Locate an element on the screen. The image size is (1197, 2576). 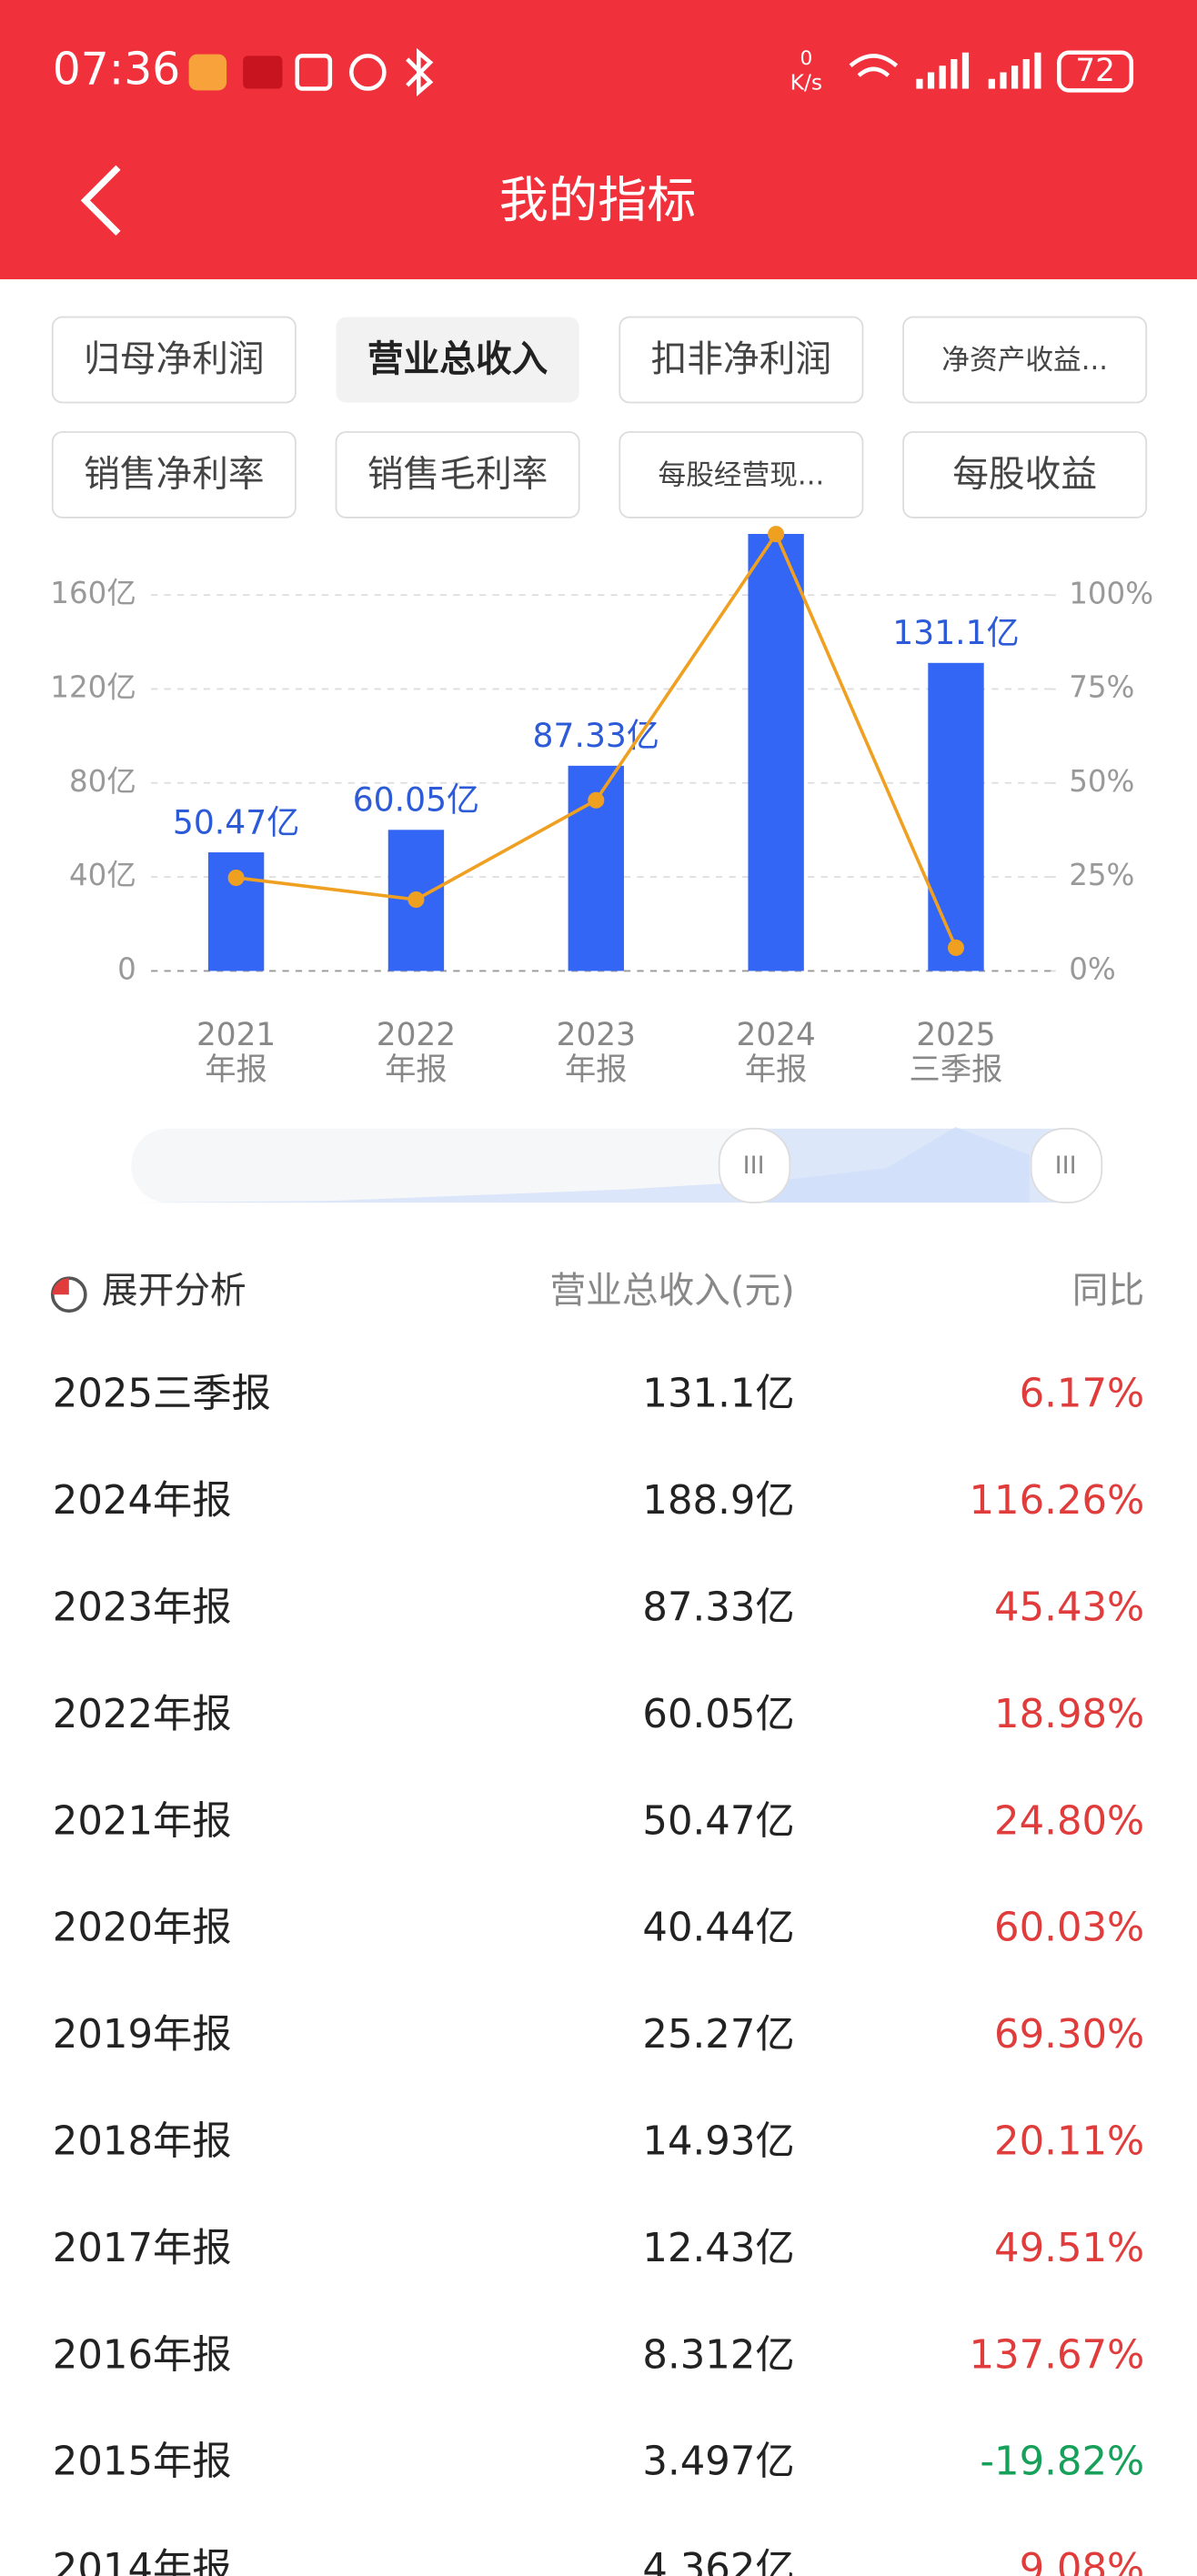
row-value: 3.497亿 is located at coordinates (718, 2462).